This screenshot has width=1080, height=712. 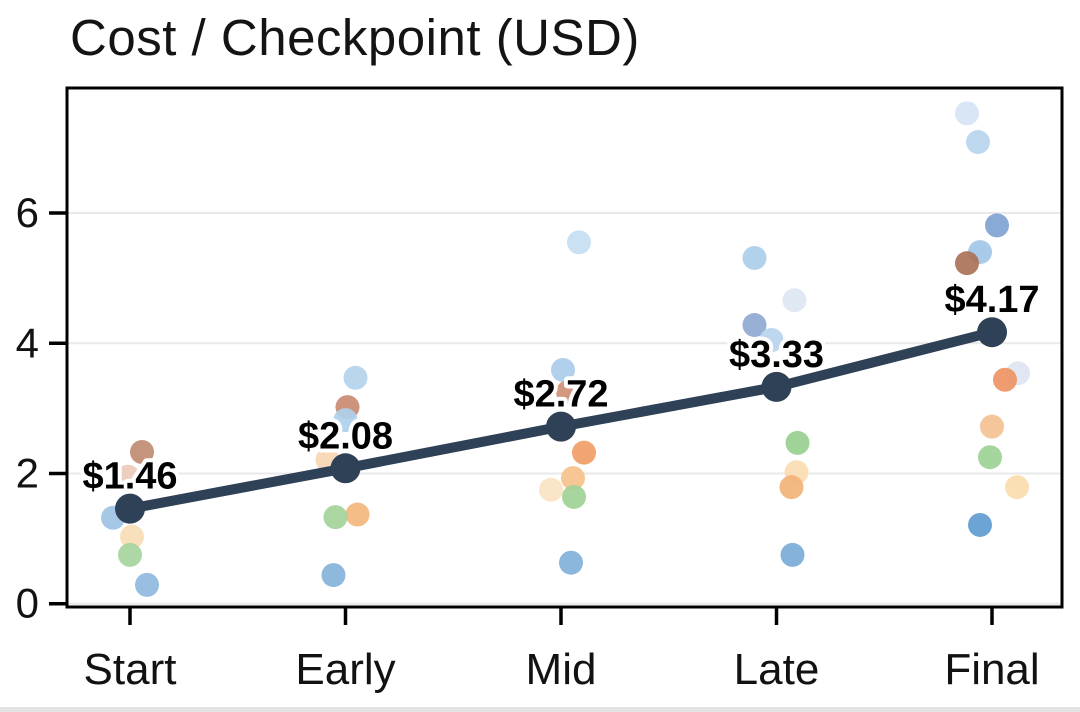 I want to click on mean-value-label: $2.72, so click(x=560, y=395).